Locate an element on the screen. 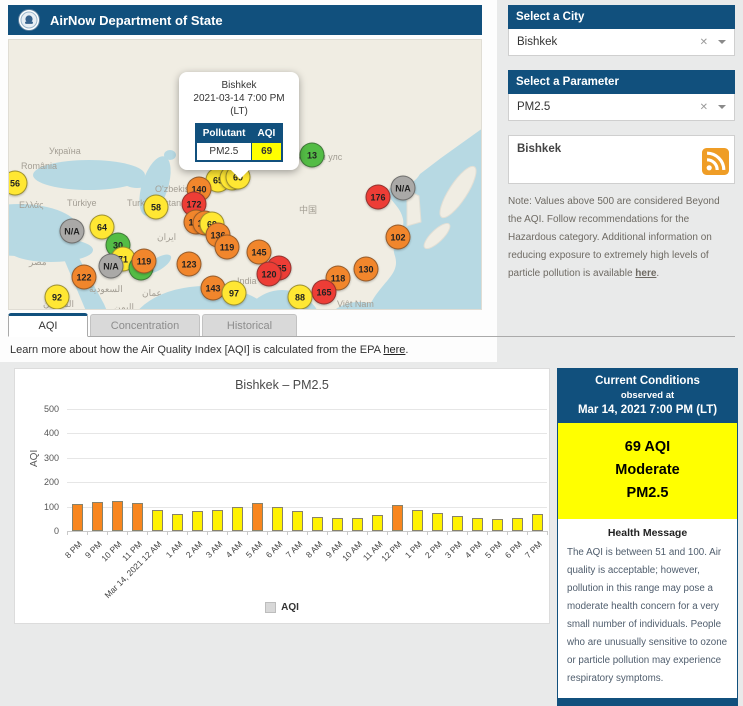 The image size is (743, 706). x-axis-label: 8 AM is located at coordinates (314, 549).